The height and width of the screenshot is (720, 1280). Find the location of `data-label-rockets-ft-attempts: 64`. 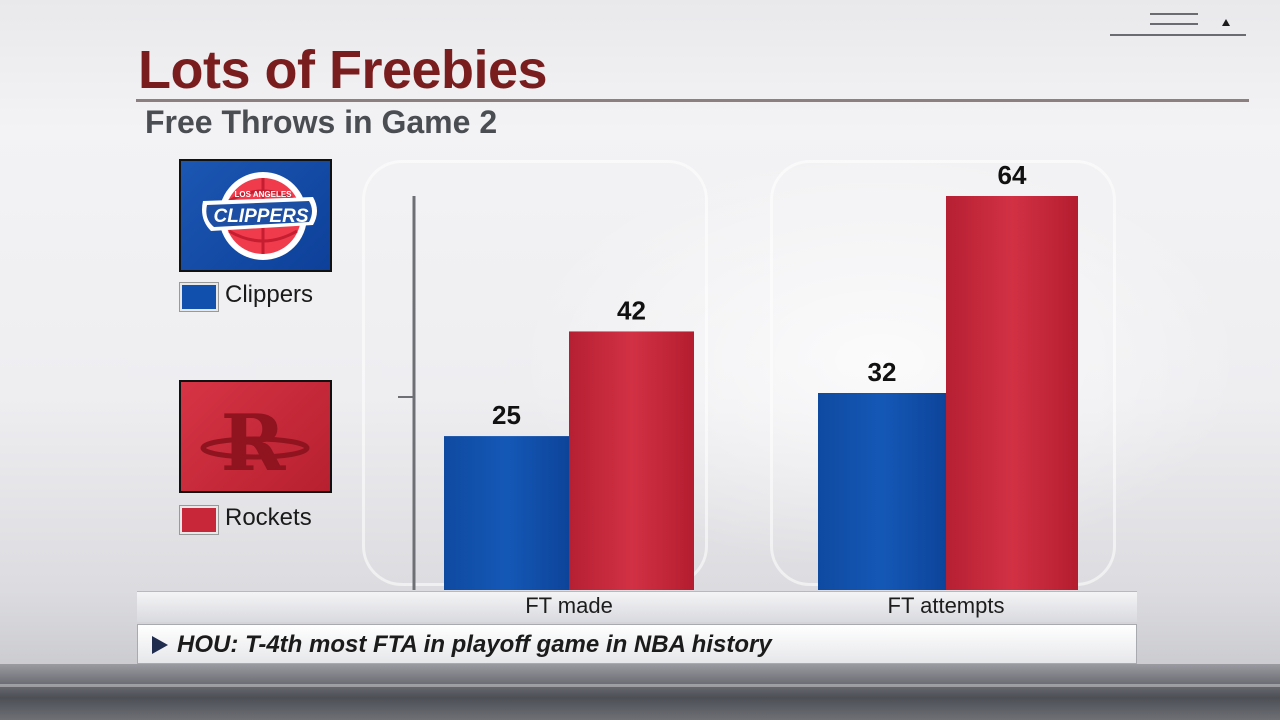

data-label-rockets-ft-attempts: 64 is located at coordinates (1012, 175).